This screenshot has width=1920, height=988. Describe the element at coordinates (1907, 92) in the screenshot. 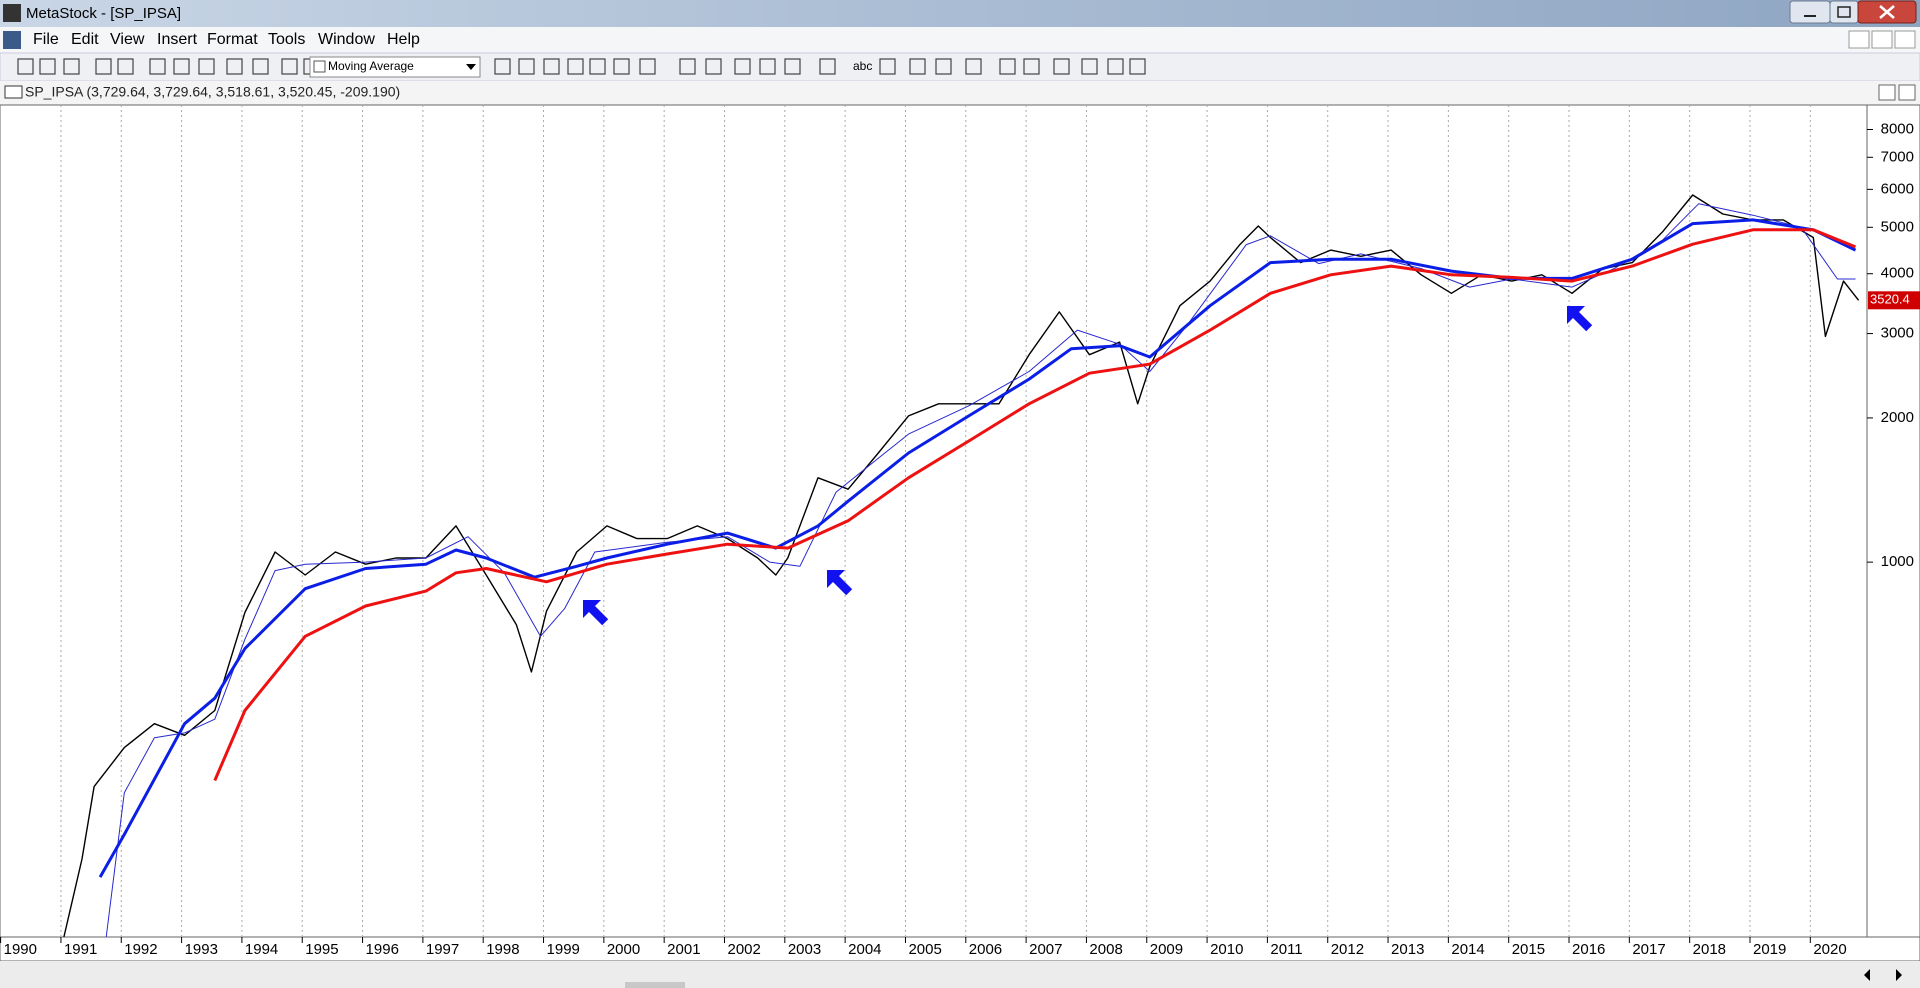

I see `chart-close` at that location.